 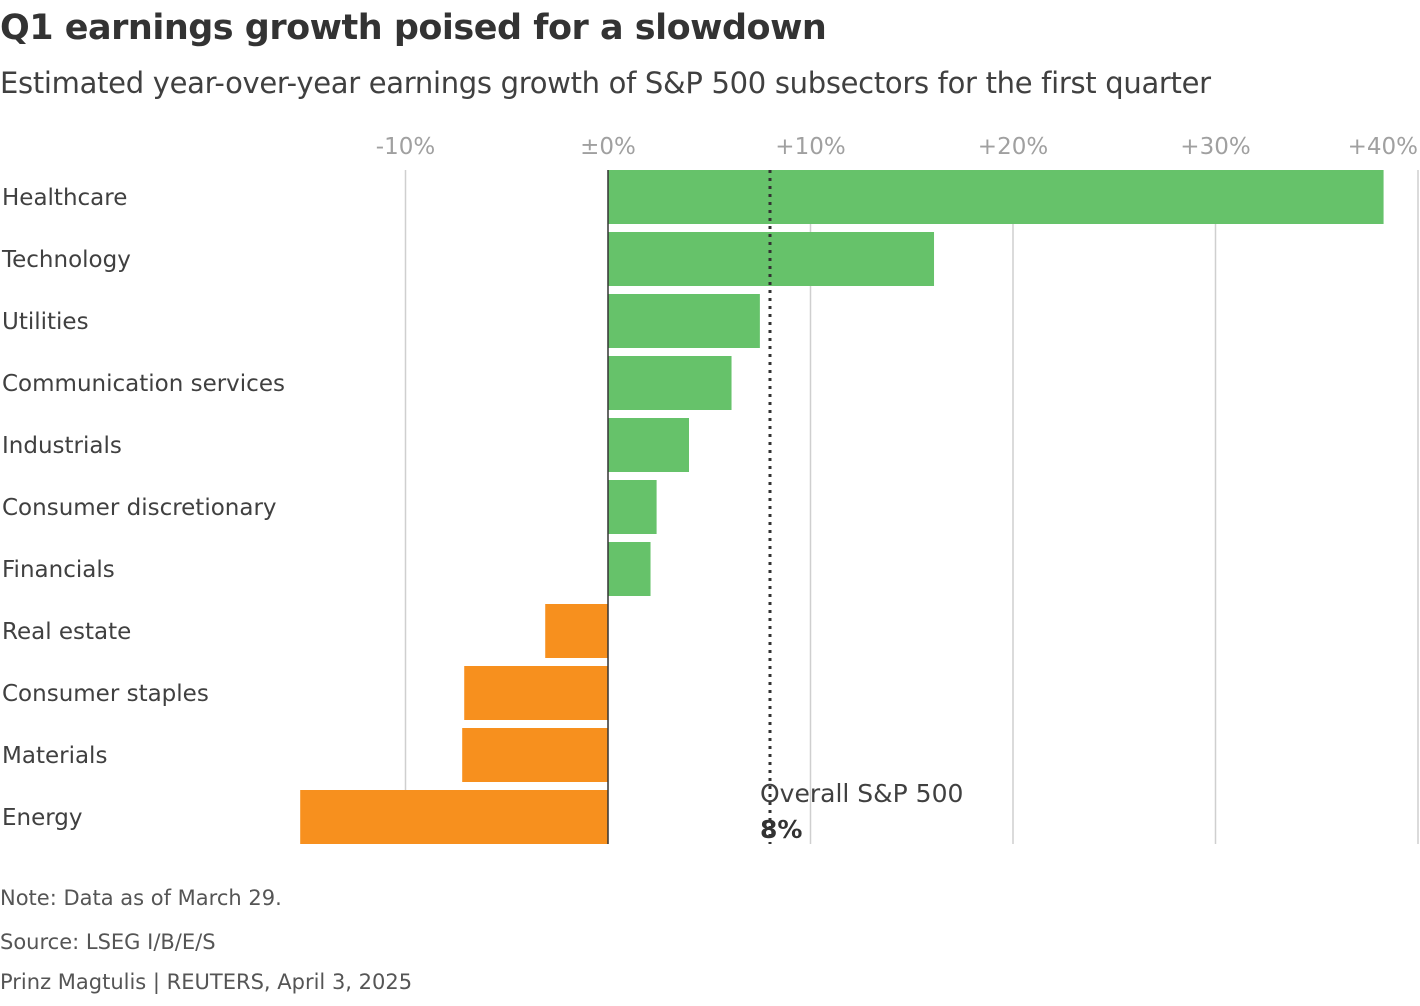 What do you see at coordinates (405, 147) in the screenshot?
I see `x-tick-label: -10%` at bounding box center [405, 147].